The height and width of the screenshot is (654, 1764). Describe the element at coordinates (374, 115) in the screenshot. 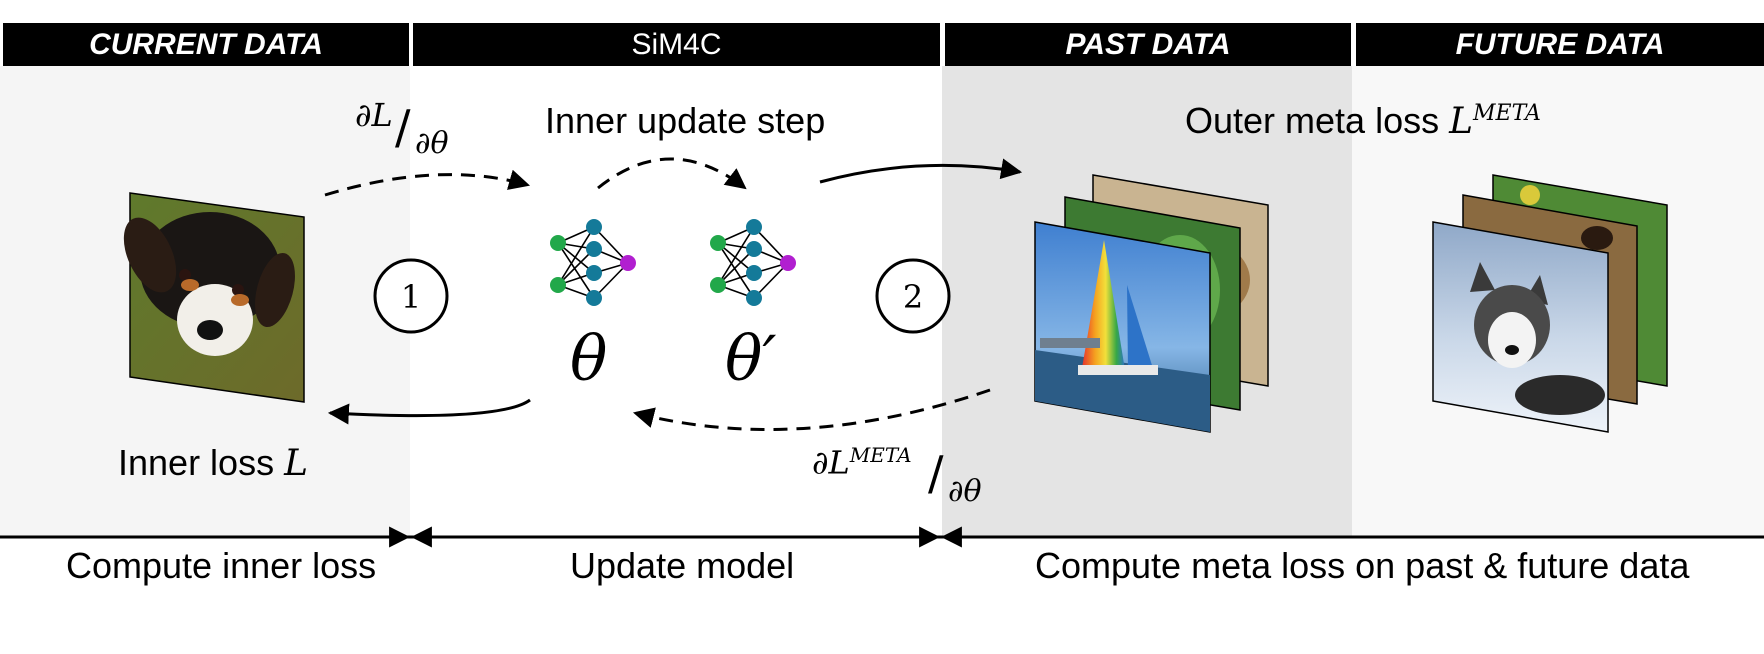

I see `grad-inner-numerator: ∂L` at that location.